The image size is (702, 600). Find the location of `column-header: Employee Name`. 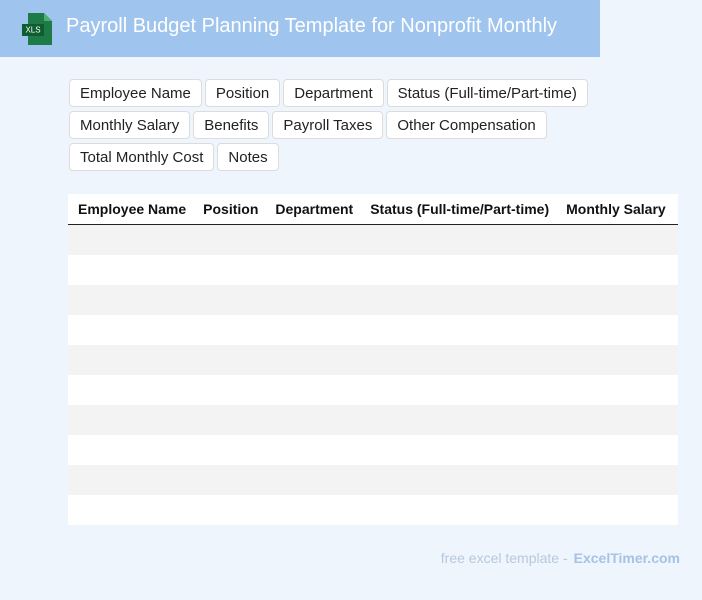

column-header: Employee Name is located at coordinates (132, 209).